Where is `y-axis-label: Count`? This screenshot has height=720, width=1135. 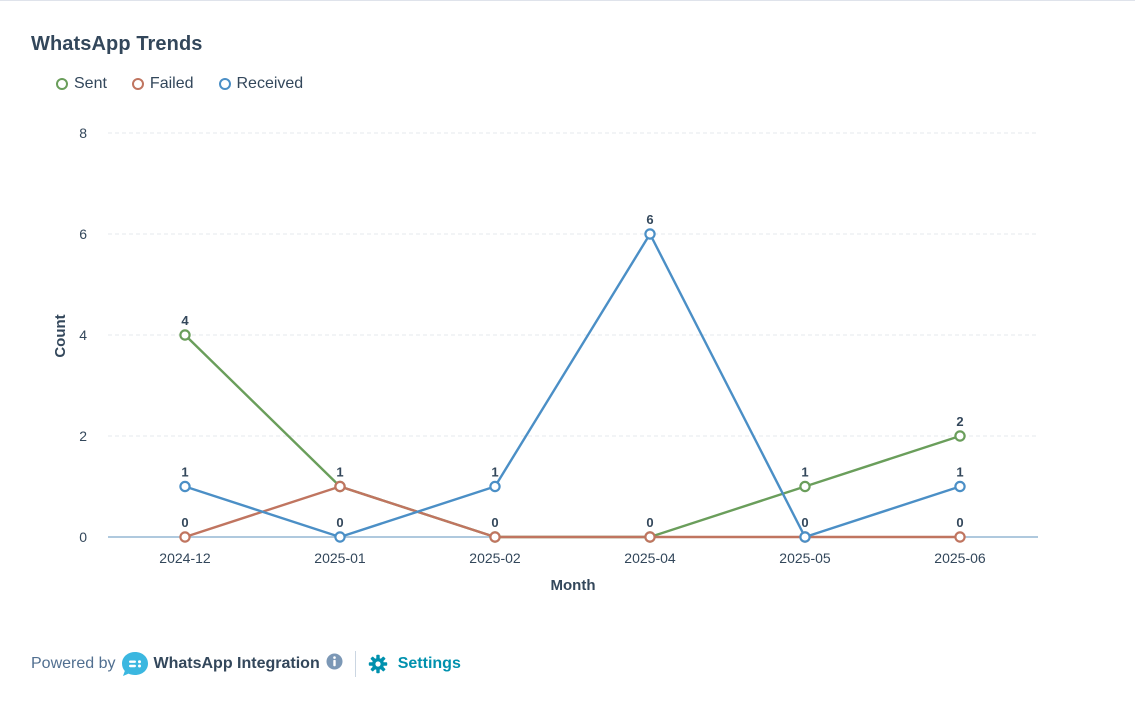
y-axis-label: Count is located at coordinates (60, 335).